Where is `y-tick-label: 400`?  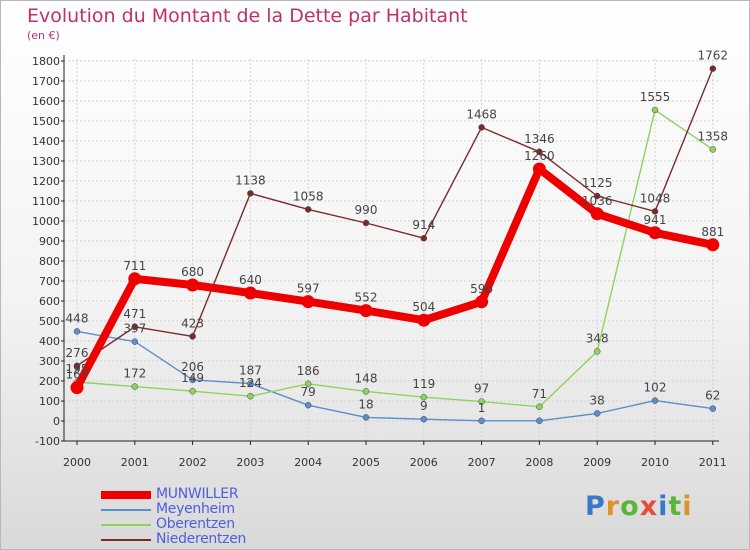 y-tick-label: 400 is located at coordinates (49, 341).